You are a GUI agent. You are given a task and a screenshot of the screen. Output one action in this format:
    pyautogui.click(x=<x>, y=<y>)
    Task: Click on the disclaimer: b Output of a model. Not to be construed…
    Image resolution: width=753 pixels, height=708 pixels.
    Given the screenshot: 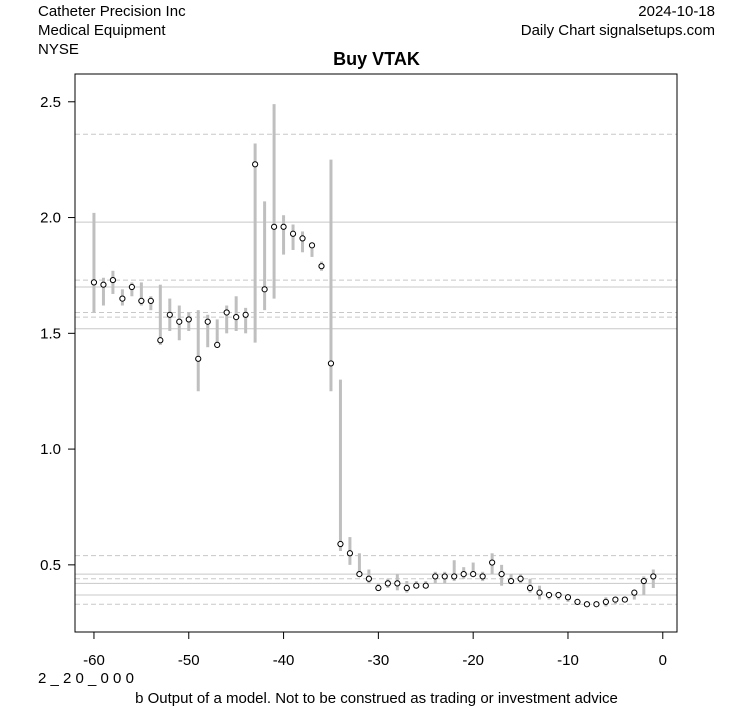 What is the action you would take?
    pyautogui.click(x=376, y=698)
    